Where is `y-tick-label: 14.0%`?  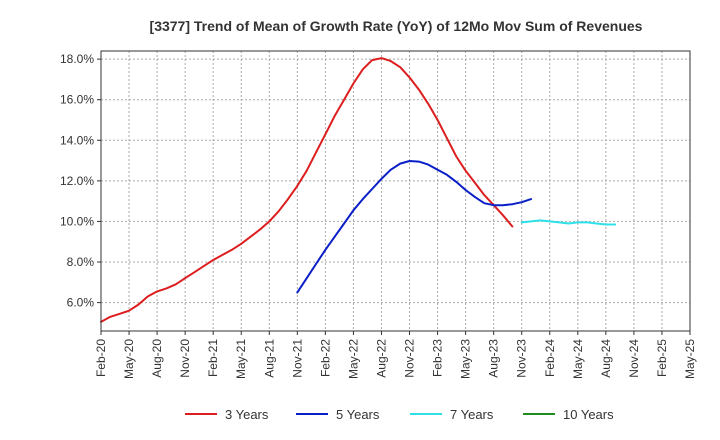
y-tick-label: 14.0% is located at coordinates (77, 140).